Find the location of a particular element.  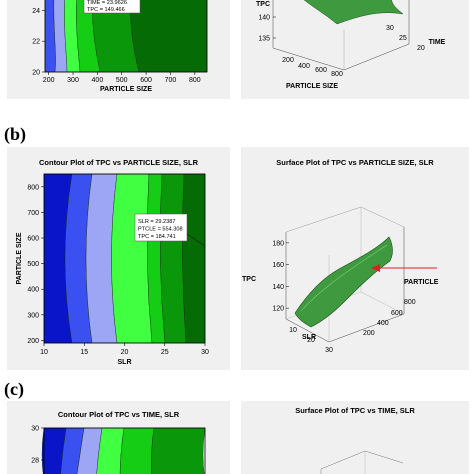

annotation-leader-b is located at coordinates (196, 240).